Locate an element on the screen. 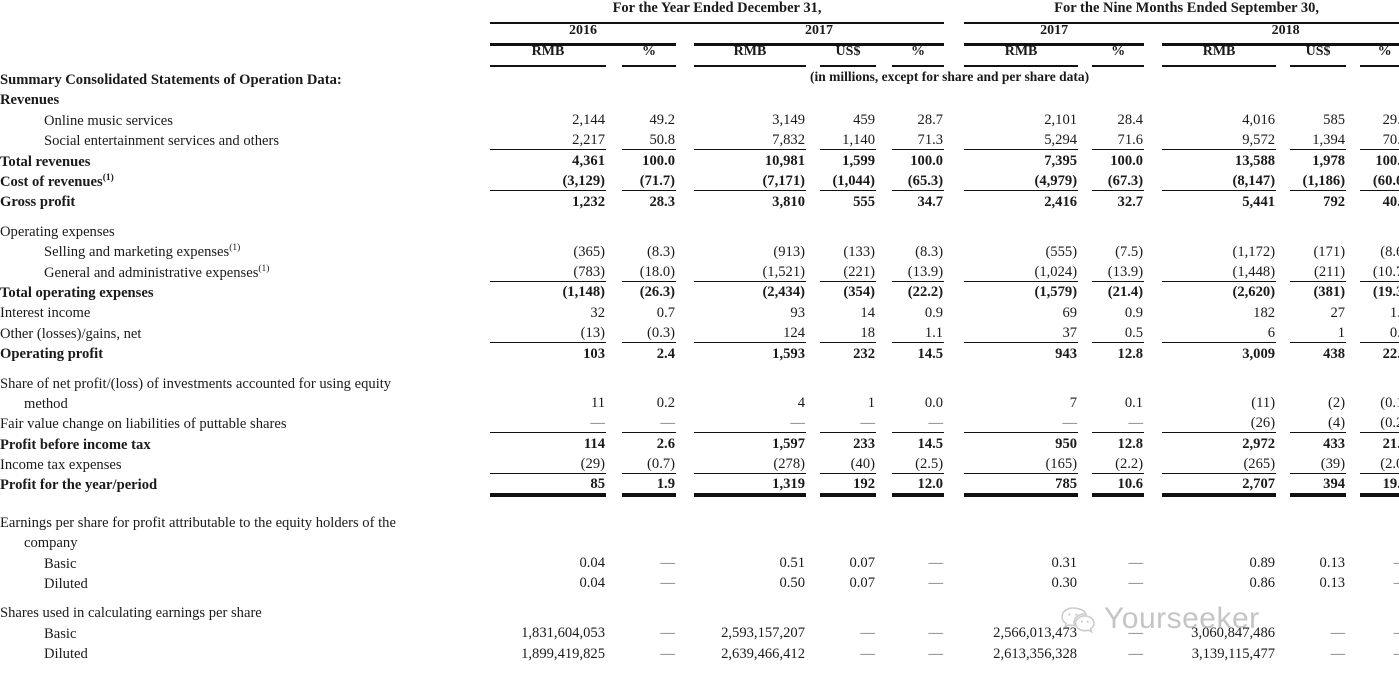 This screenshot has width=1399, height=697. cell-fy2016-rmb is located at coordinates (548, 541).